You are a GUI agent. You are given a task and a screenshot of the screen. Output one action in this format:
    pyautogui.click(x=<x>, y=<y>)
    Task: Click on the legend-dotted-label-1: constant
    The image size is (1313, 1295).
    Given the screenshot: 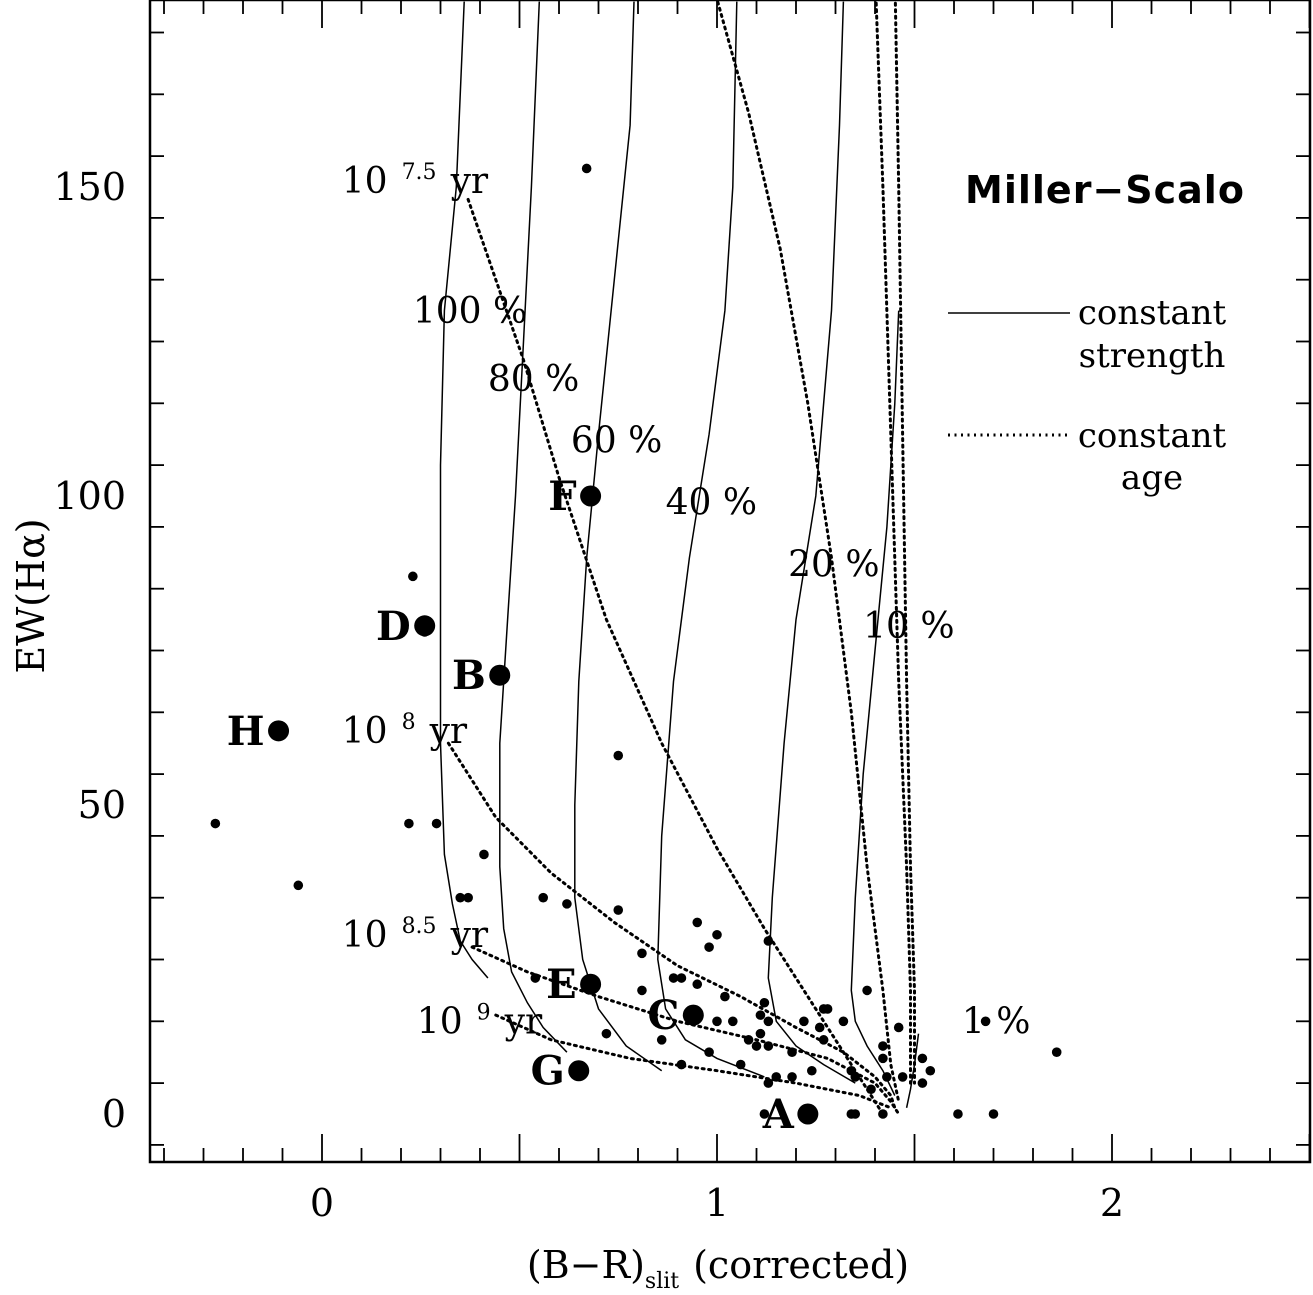 What is the action you would take?
    pyautogui.click(x=1152, y=436)
    